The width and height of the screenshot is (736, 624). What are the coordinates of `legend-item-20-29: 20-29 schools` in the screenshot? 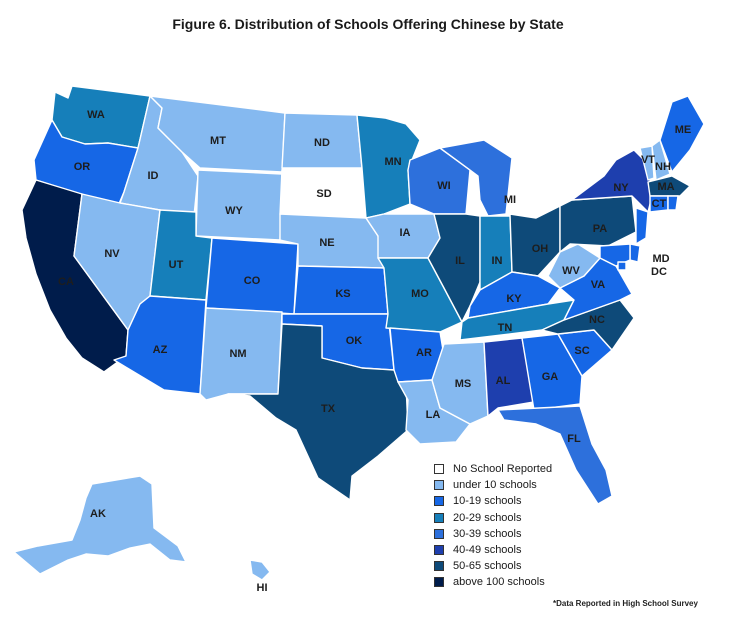 It's located at (493, 518).